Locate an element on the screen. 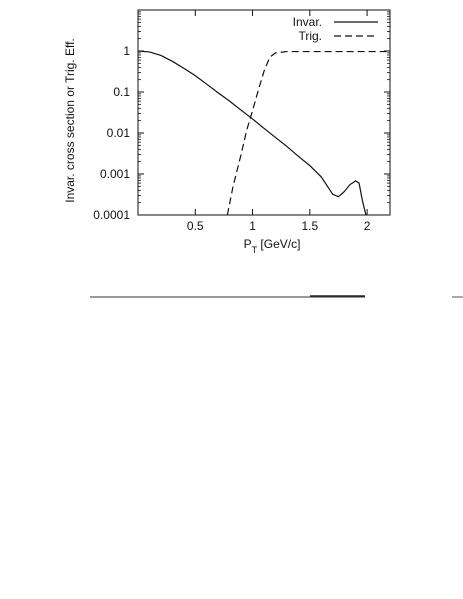 Image resolution: width=463 pixels, height=599 pixels. y-tick-label: 1 is located at coordinates (126, 51).